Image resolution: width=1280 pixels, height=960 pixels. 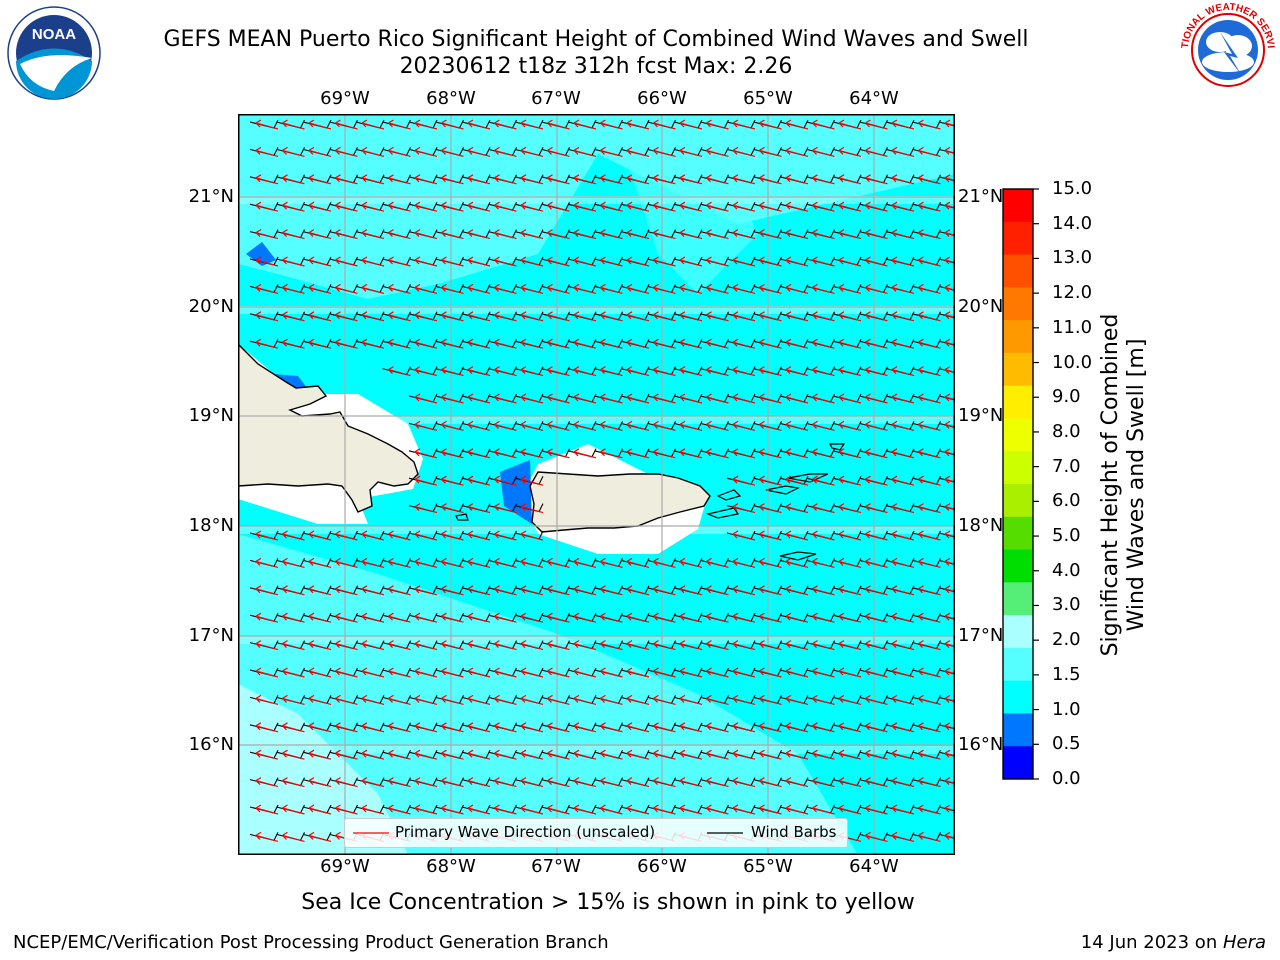 What do you see at coordinates (1066, 501) in the screenshot?
I see `colorbar-tick-label: 6.0` at bounding box center [1066, 501].